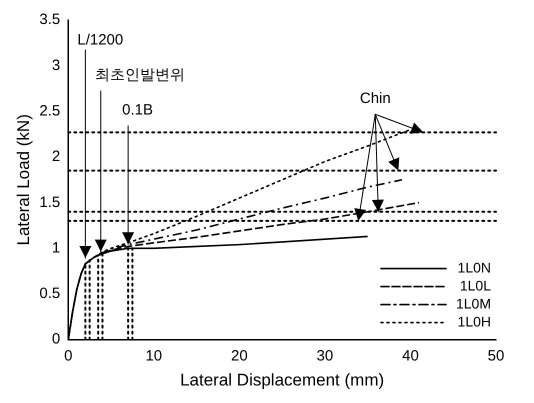 This screenshot has height=403, width=534. What do you see at coordinates (49, 202) in the screenshot?
I see `y-tick-label: 1.5` at bounding box center [49, 202].